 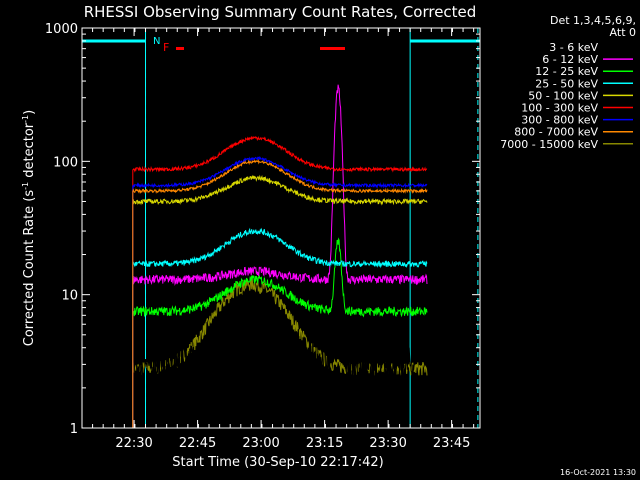 What do you see at coordinates (29, 152) in the screenshot?
I see `y-axis-label-part2: detector` at bounding box center [29, 152].